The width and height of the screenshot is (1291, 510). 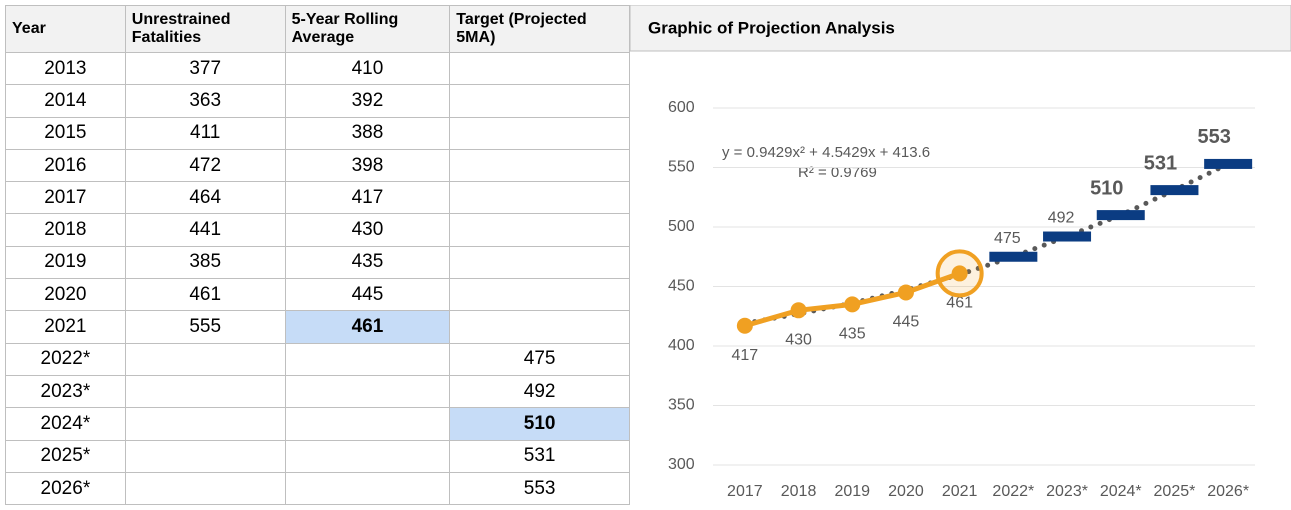 What do you see at coordinates (539, 424) in the screenshot?
I see `cell: 510` at bounding box center [539, 424].